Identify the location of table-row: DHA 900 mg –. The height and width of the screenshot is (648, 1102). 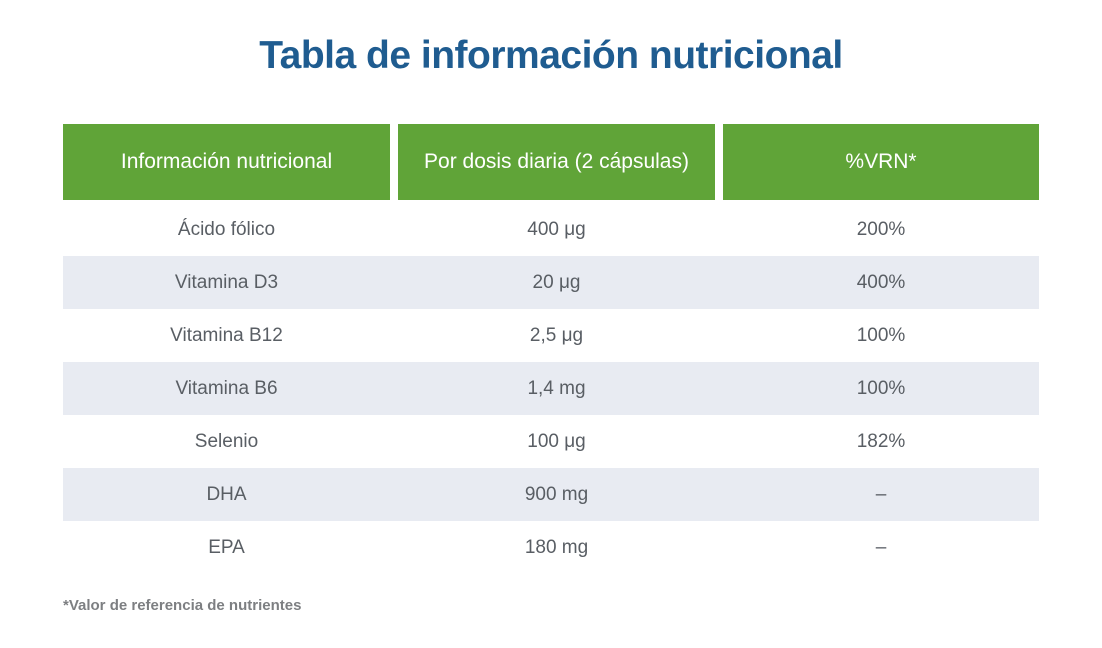
(551, 494).